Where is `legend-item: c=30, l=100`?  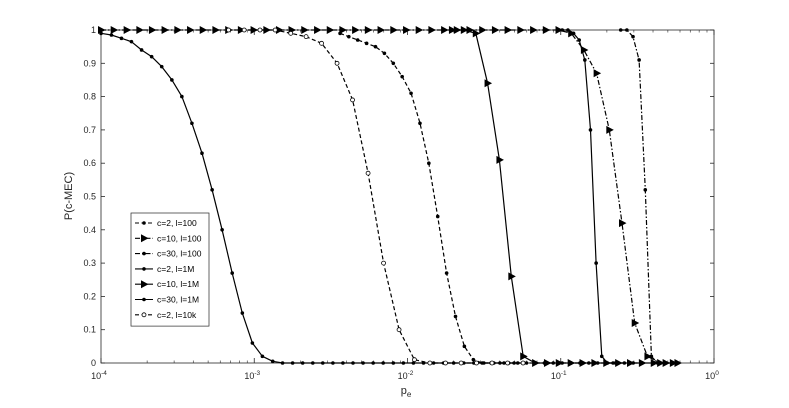 legend-item: c=30, l=100 is located at coordinates (168, 254).